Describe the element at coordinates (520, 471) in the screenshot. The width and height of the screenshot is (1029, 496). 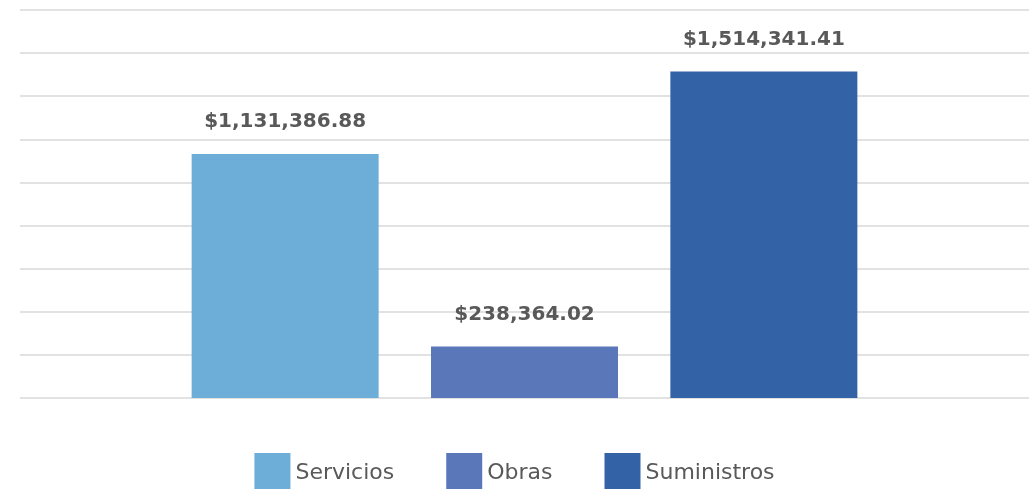
I see `legend-label: Obras` at that location.